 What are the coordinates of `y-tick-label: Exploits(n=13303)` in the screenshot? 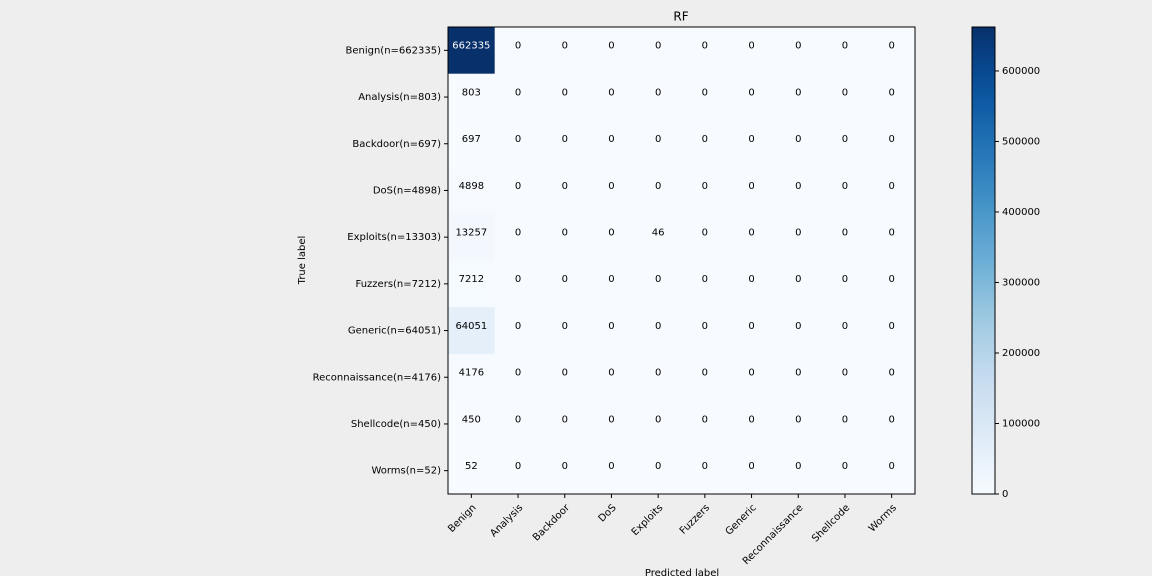 It's located at (394, 237).